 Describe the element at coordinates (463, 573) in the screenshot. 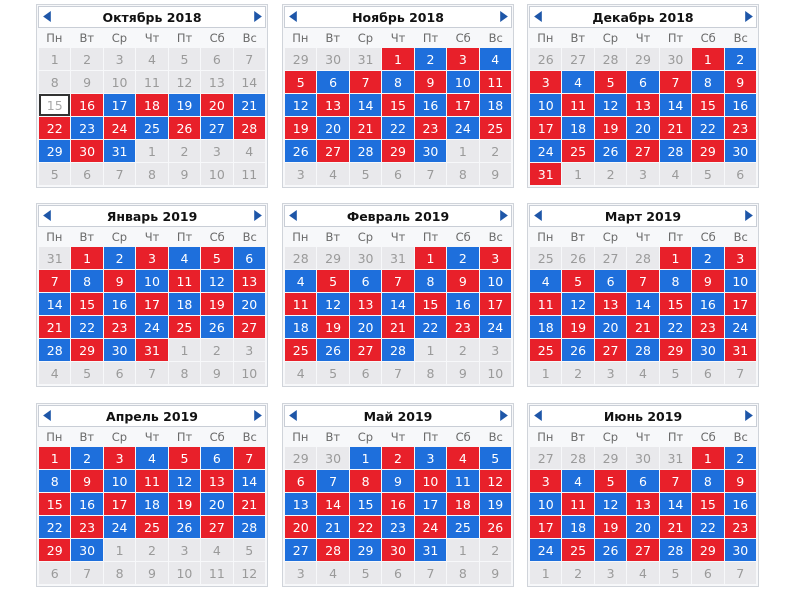

I see `day-cell-other-month: 8` at that location.